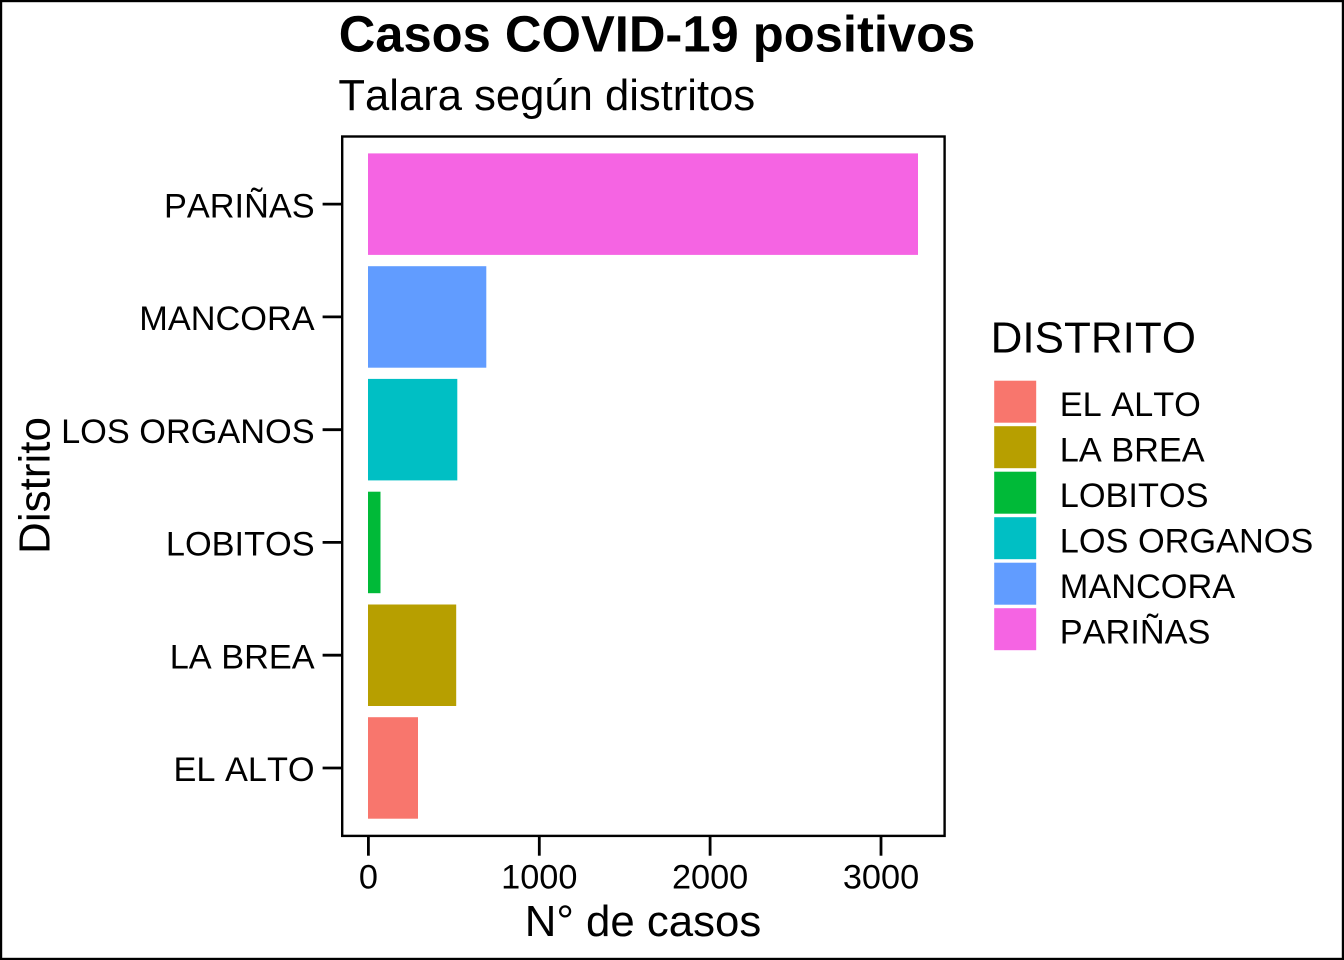  What do you see at coordinates (643, 921) in the screenshot?
I see `svg-text: N° de casos` at bounding box center [643, 921].